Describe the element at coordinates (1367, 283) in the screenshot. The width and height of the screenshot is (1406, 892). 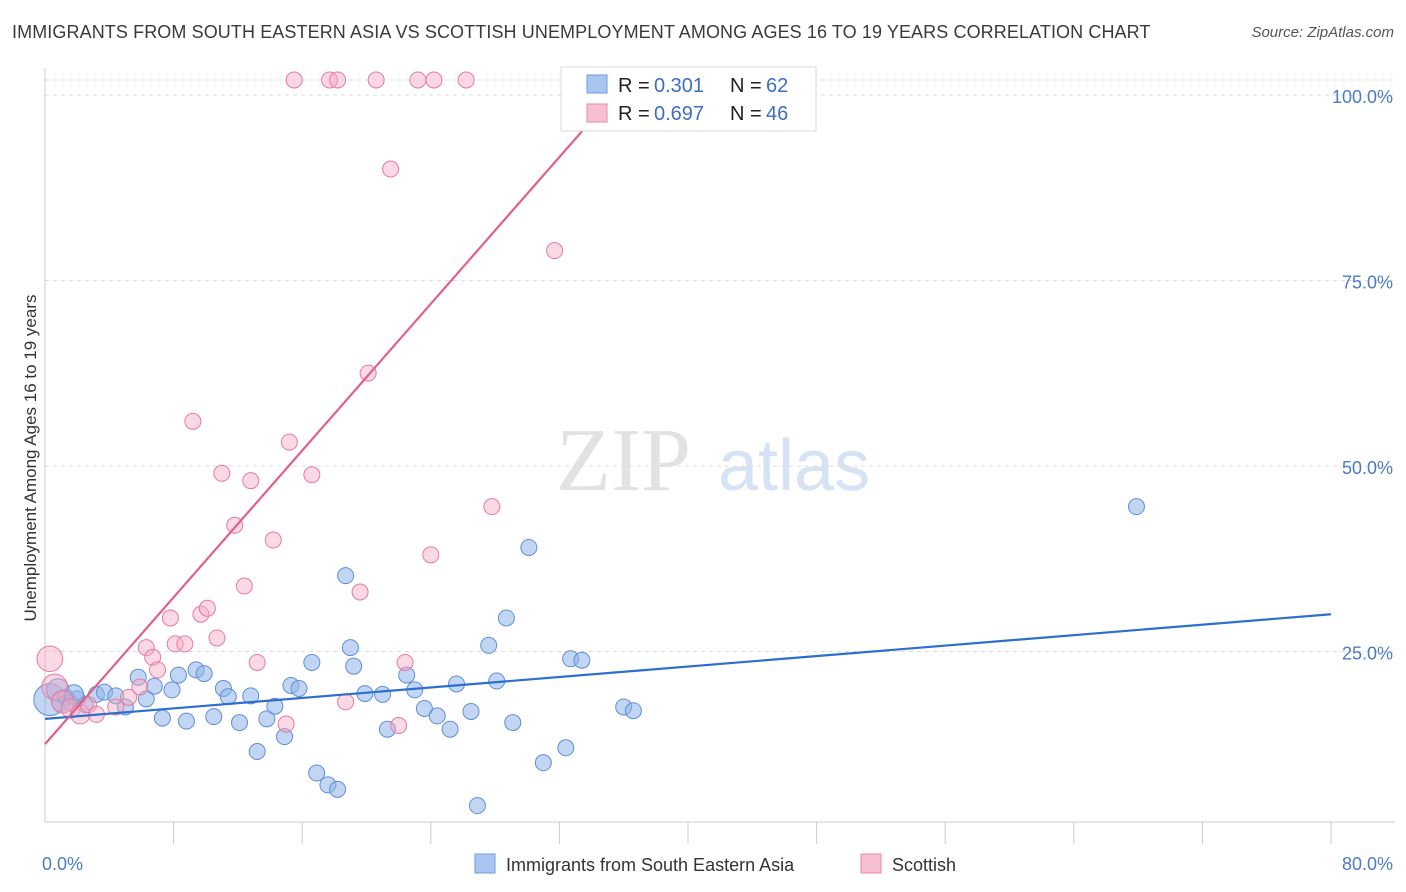
I see `y-tick-label-3: 75.0%` at that location.